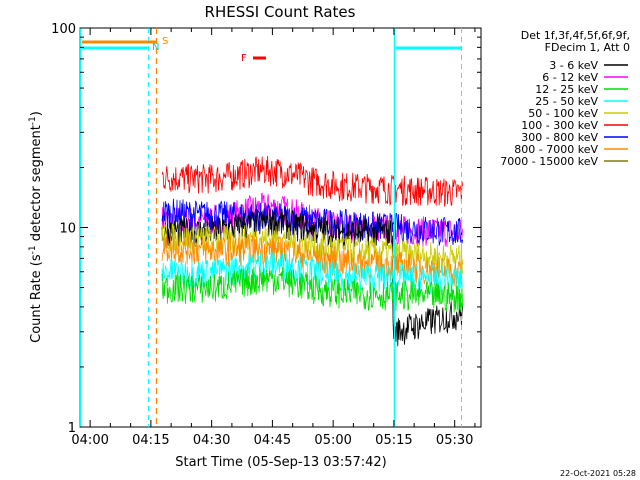  Describe the element at coordinates (598, 473) in the screenshot. I see `footer-date: 22-Oct-2021 05:28` at that location.